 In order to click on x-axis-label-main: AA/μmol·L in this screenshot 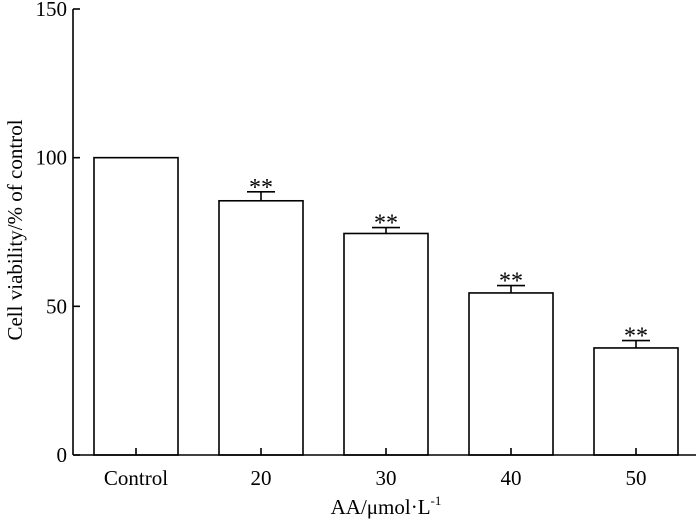, I will do `click(381, 507)`.